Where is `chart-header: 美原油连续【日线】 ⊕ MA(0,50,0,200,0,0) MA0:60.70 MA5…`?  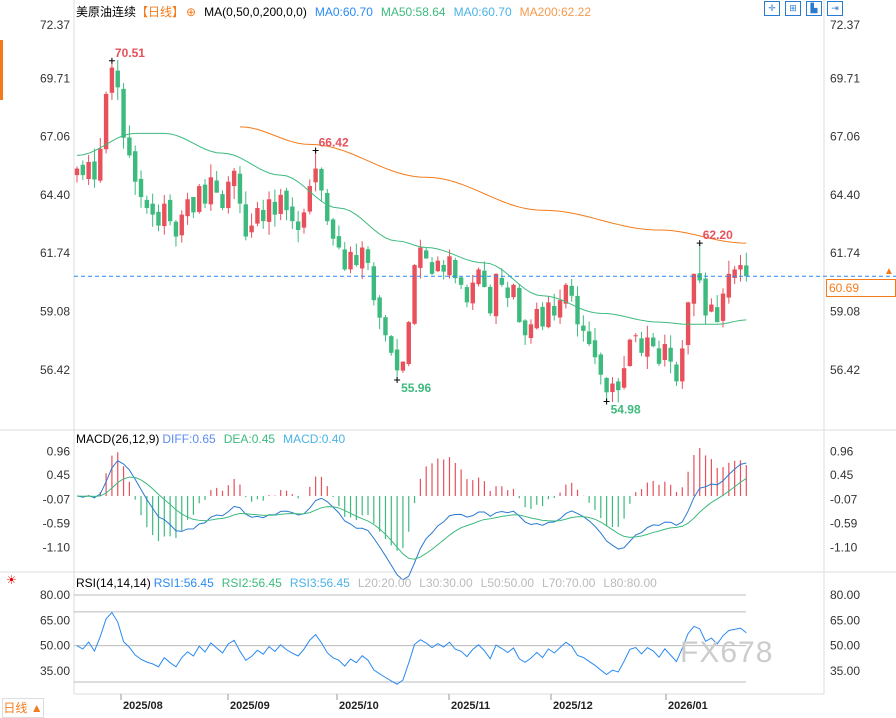 chart-header: 美原油连续【日线】 ⊕ MA(0,50,0,200,0,0) MA0:60.70 MA5… is located at coordinates (337, 11).